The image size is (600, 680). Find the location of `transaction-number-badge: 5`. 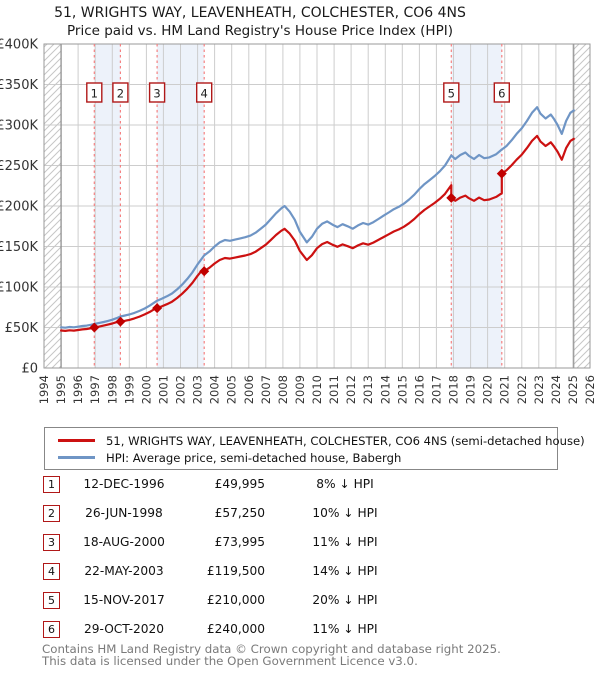

transaction-number-badge: 5 is located at coordinates (51, 600).